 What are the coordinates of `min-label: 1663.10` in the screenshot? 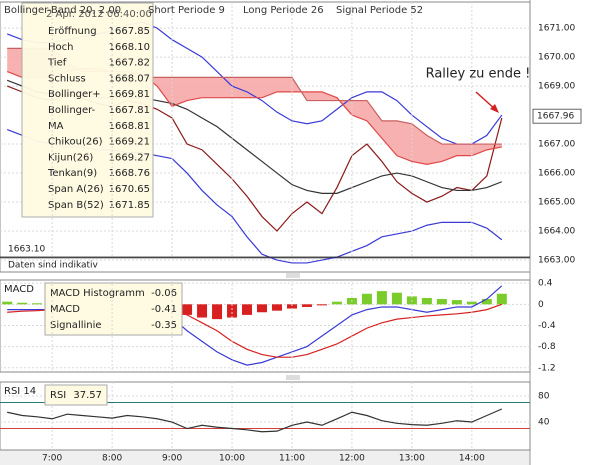 It's located at (26, 250).